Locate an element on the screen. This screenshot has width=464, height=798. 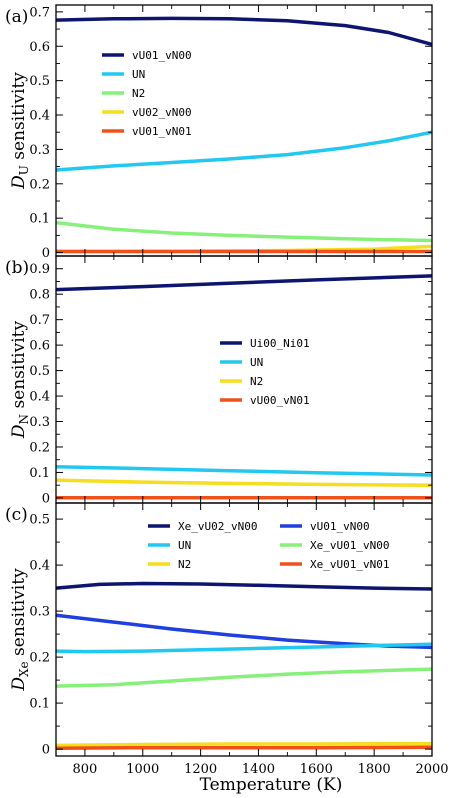
panel-label: (a) is located at coordinates (16, 17).